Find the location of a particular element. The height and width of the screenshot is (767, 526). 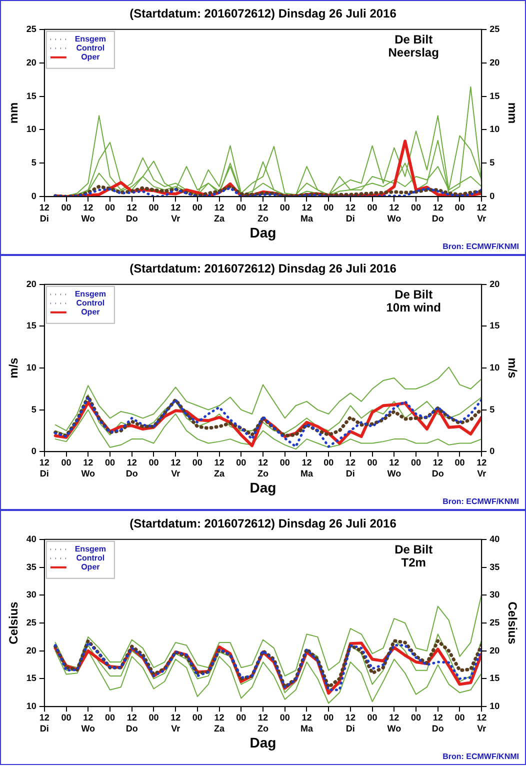

y-axis-title: mm is located at coordinates (13, 113).